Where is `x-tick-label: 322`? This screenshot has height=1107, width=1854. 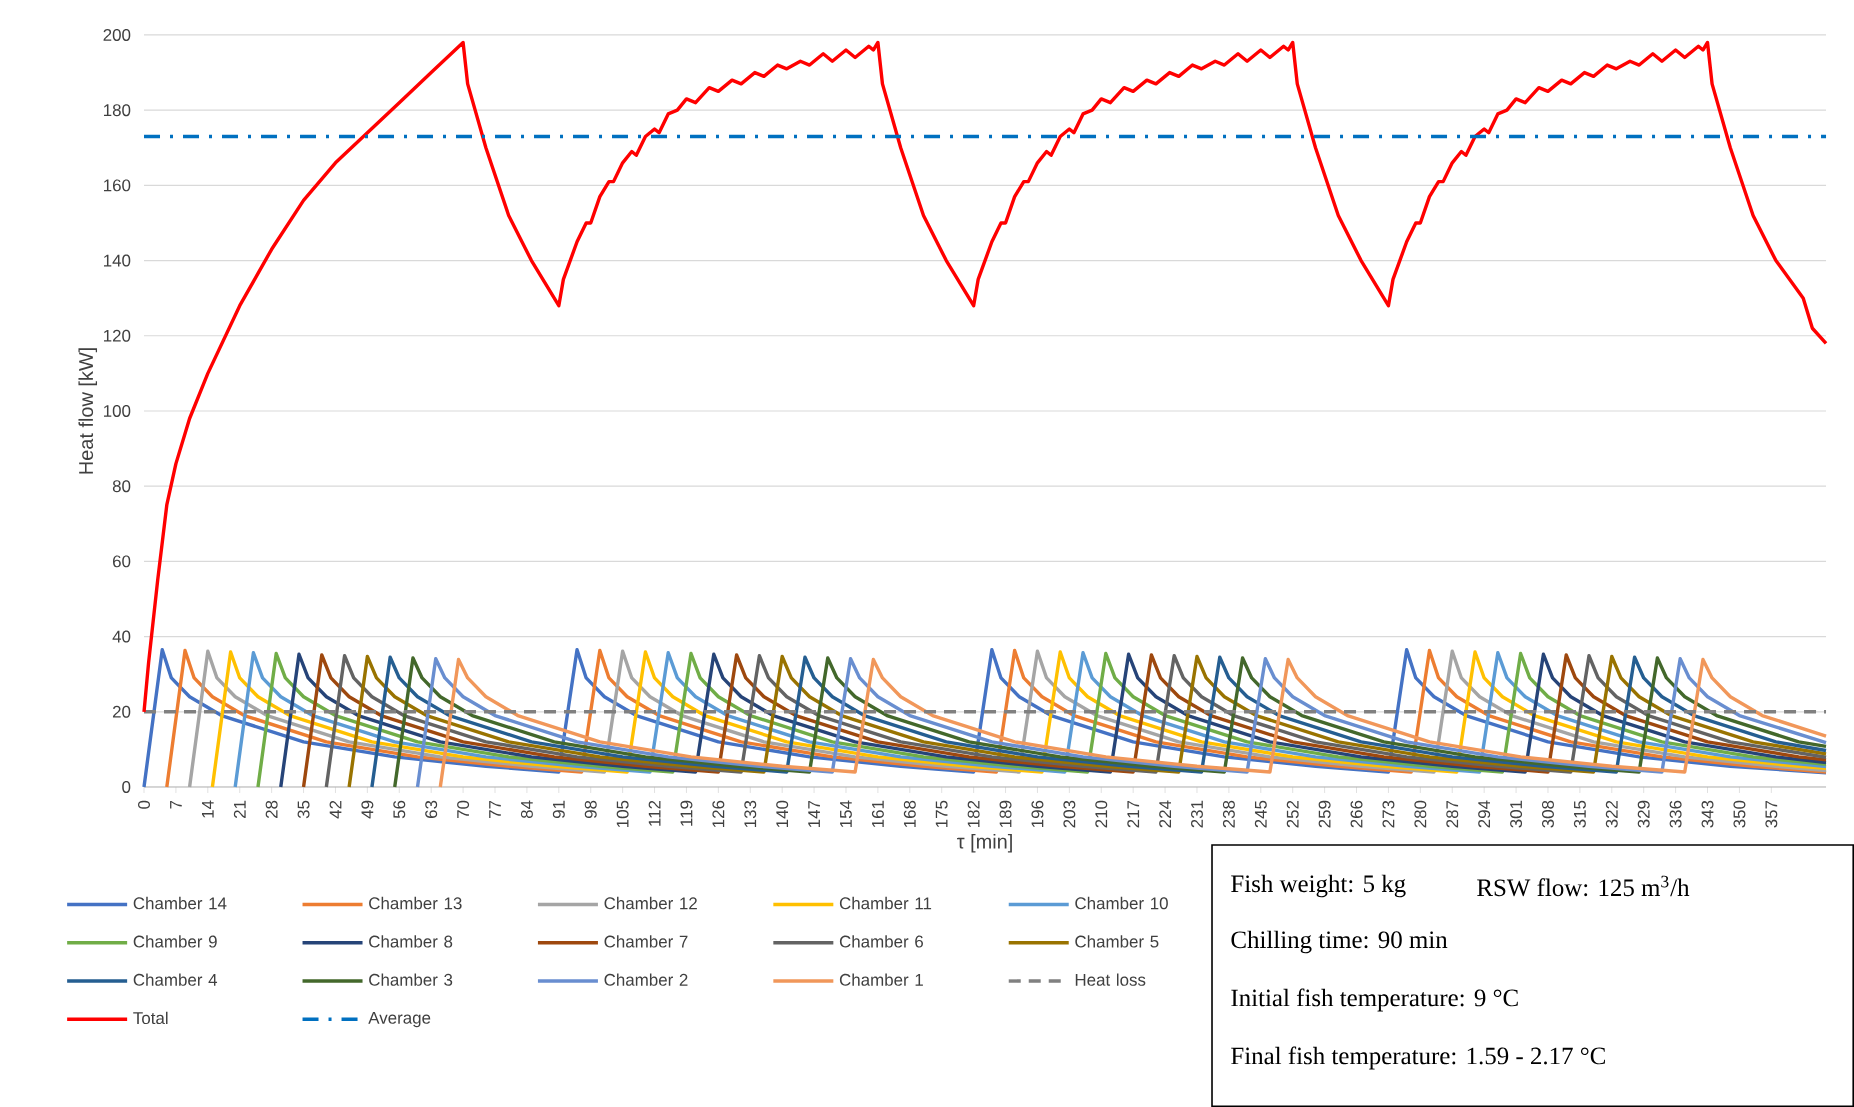
x-tick-label: 322 is located at coordinates (1611, 814).